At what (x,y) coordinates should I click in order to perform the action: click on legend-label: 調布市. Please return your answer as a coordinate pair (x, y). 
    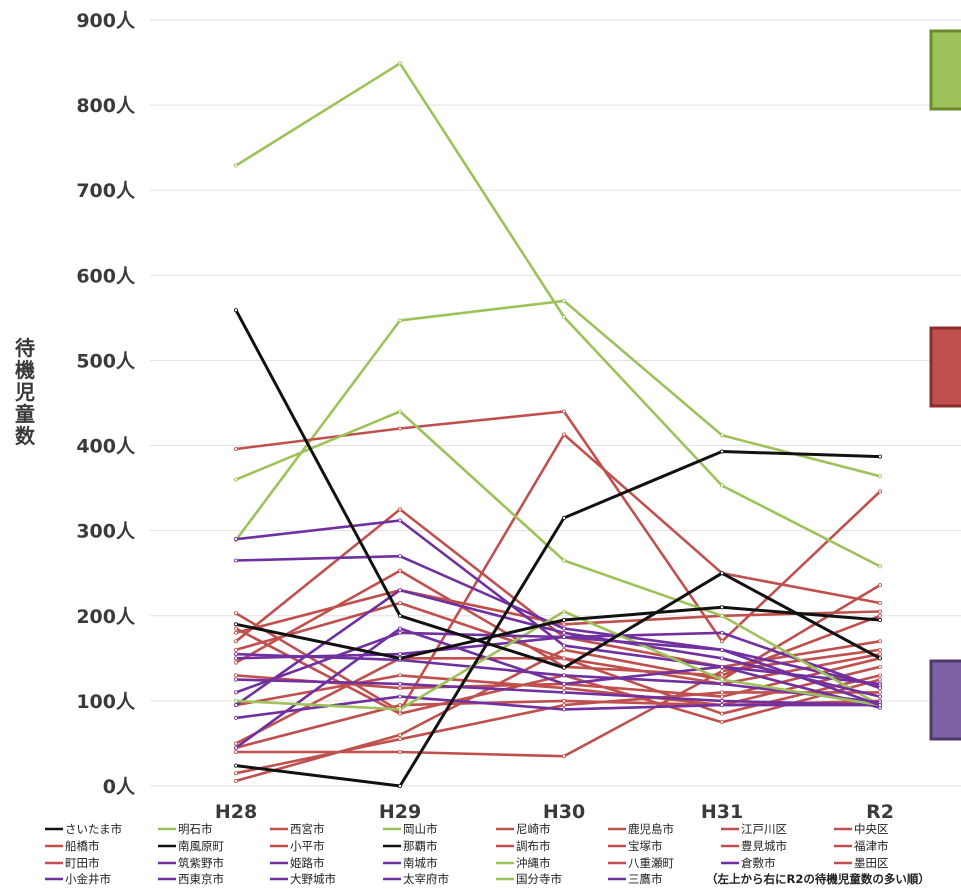
    Looking at the image, I should click on (533, 846).